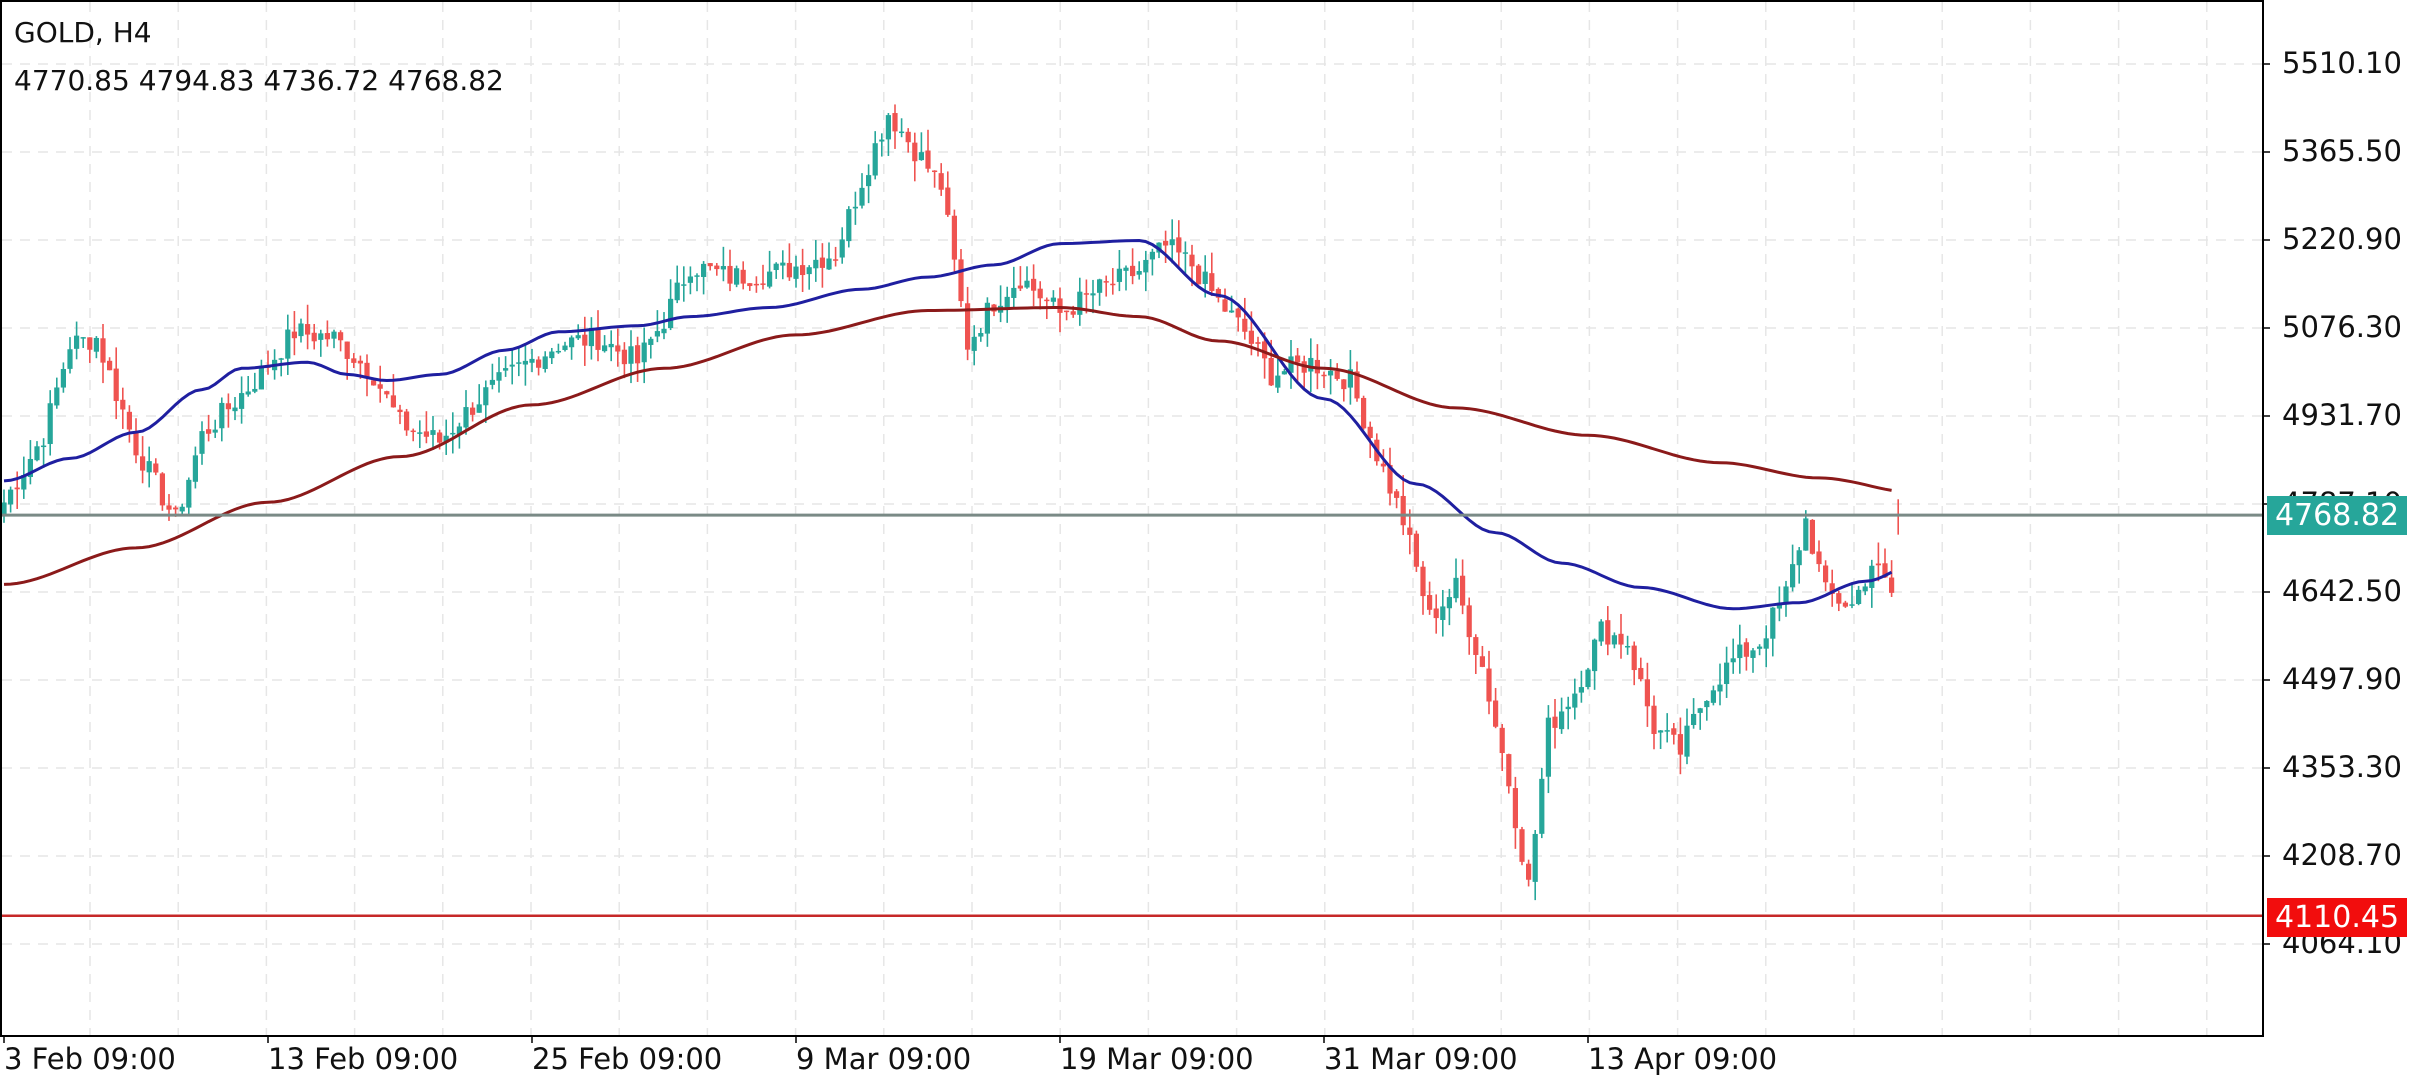  I want to click on time-axis-label: 13 Feb 09:00, so click(363, 1059).